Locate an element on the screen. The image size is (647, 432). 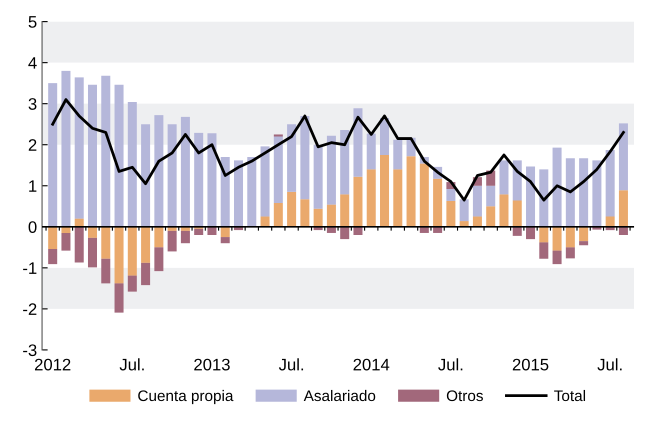
legend-label: Otros is located at coordinates (464, 396).